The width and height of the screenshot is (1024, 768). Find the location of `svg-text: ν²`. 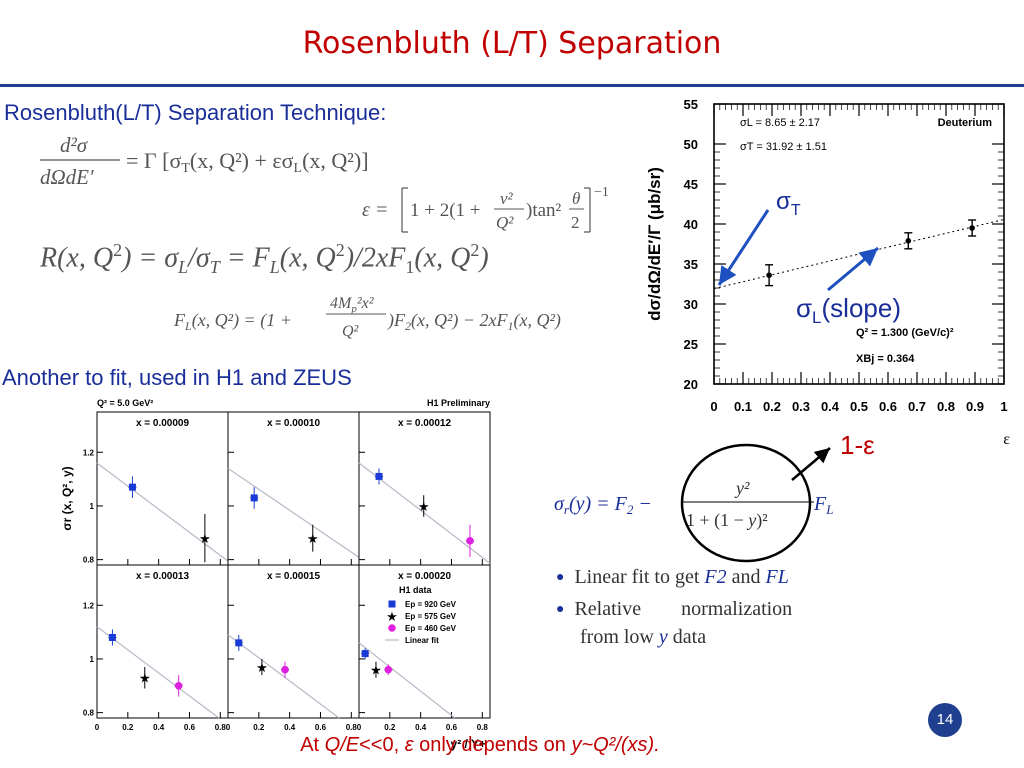

svg-text: ν² is located at coordinates (507, 198).